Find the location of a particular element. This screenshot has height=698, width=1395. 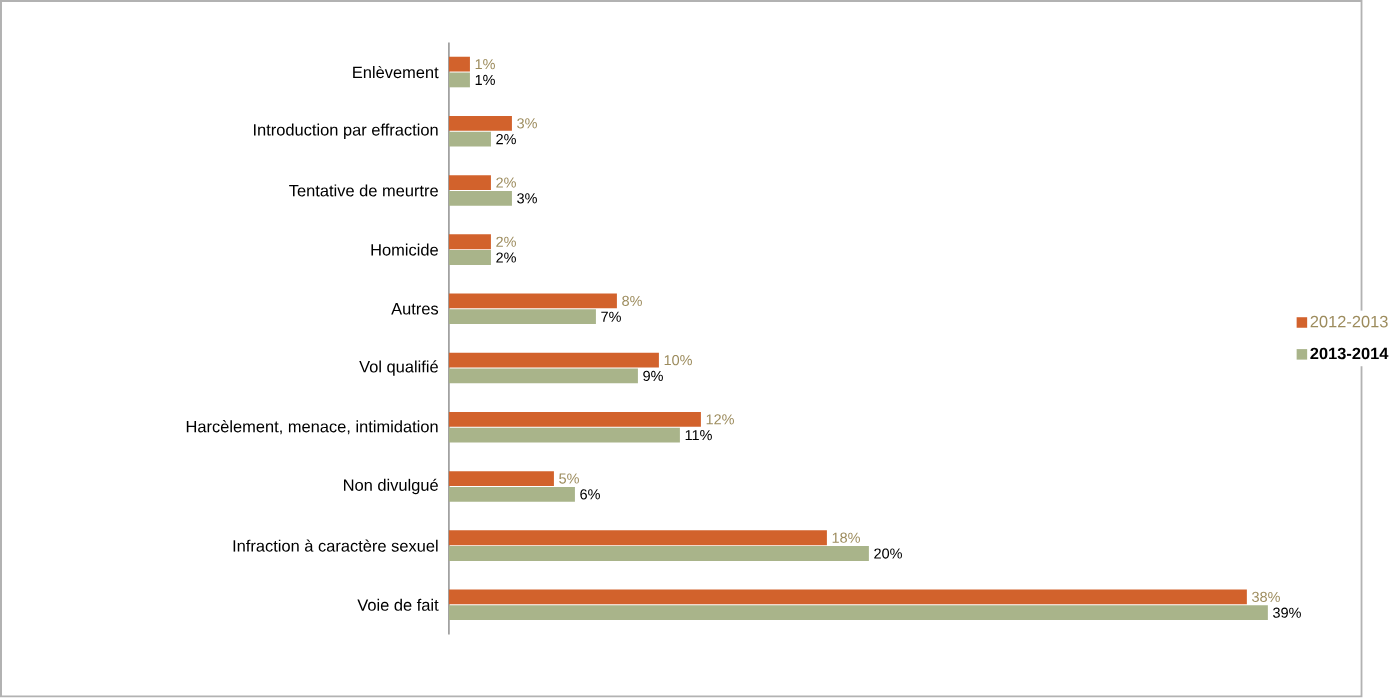

y-tick-label: Homicide is located at coordinates (404, 249).